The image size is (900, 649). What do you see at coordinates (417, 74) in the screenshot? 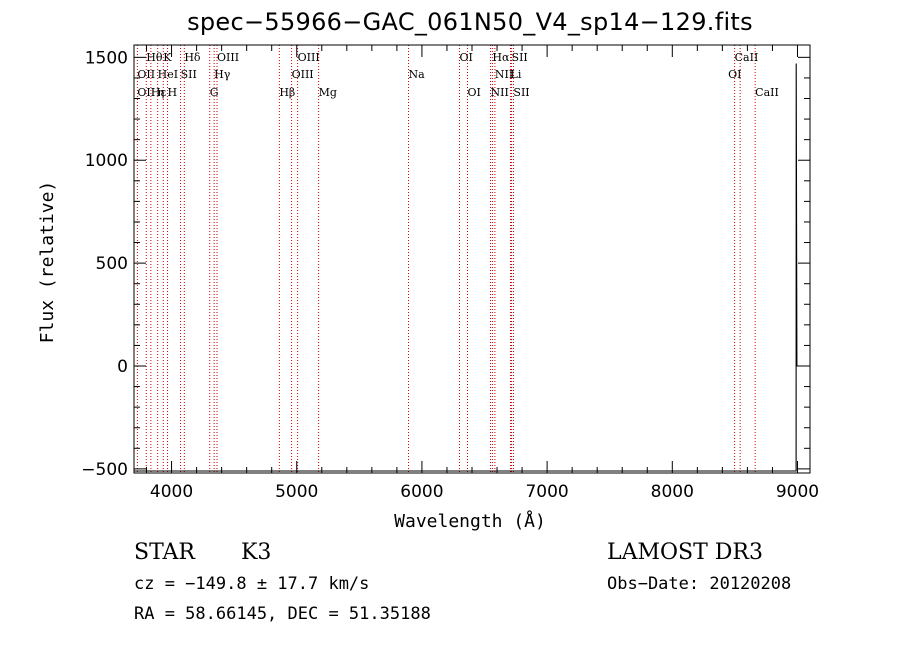
I see `spectral-line-label: Na` at bounding box center [417, 74].